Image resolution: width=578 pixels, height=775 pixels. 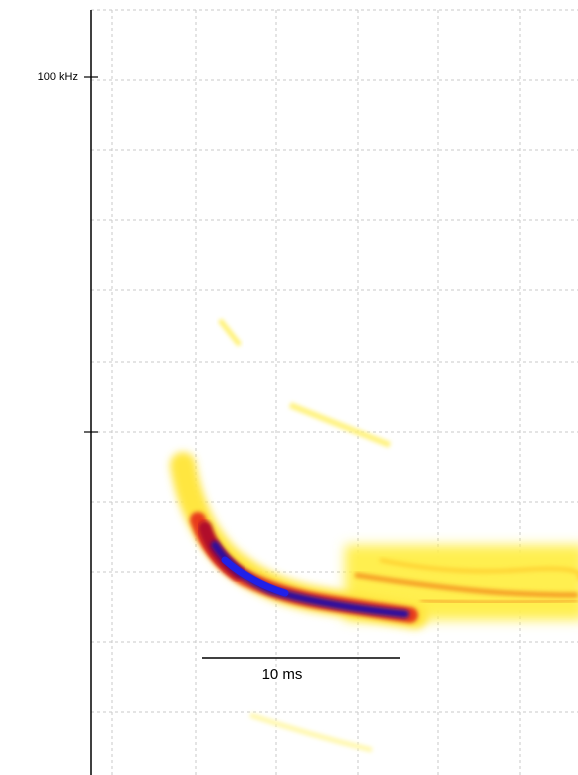 I want to click on y-tick-label: 100 kHz, so click(x=58, y=77).